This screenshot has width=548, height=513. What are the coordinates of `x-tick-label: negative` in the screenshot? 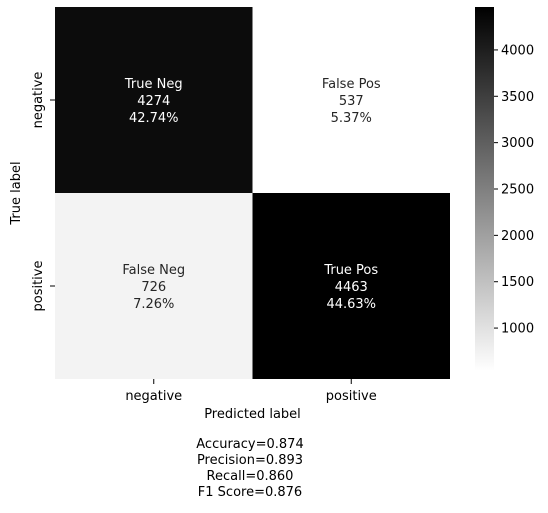 It's located at (153, 396).